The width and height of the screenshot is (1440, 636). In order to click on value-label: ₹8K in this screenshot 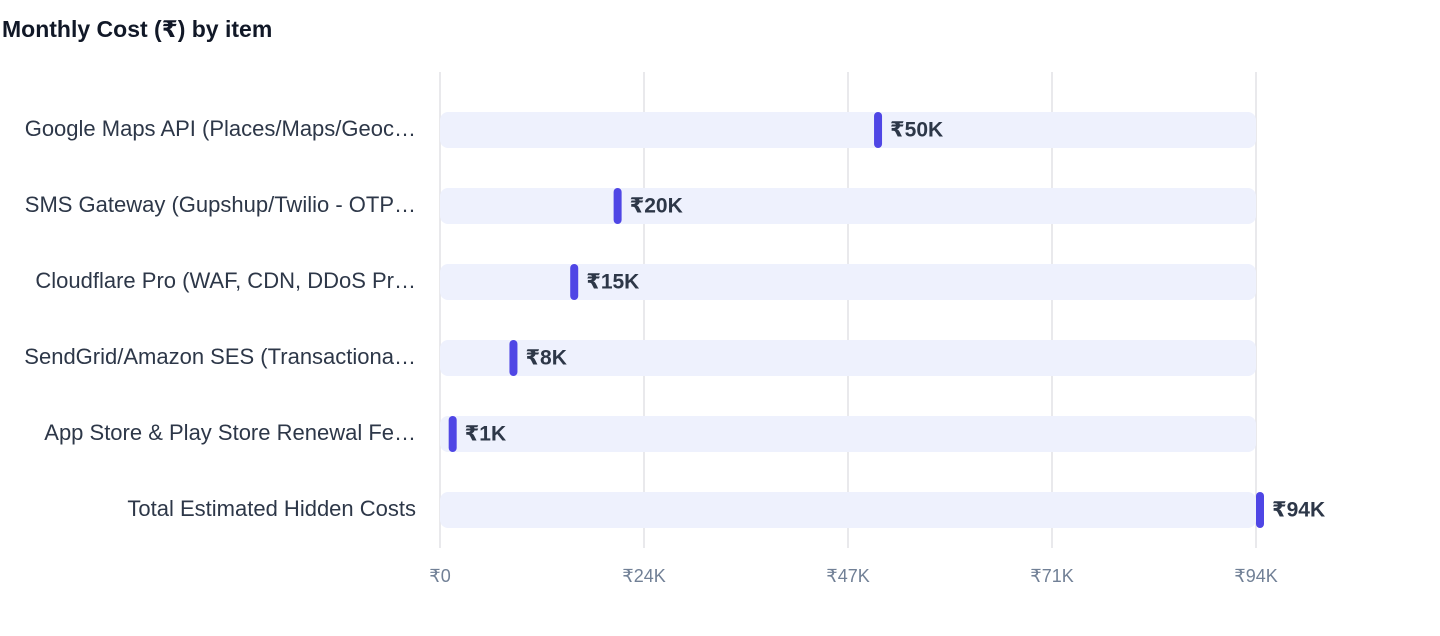, I will do `click(545, 358)`.